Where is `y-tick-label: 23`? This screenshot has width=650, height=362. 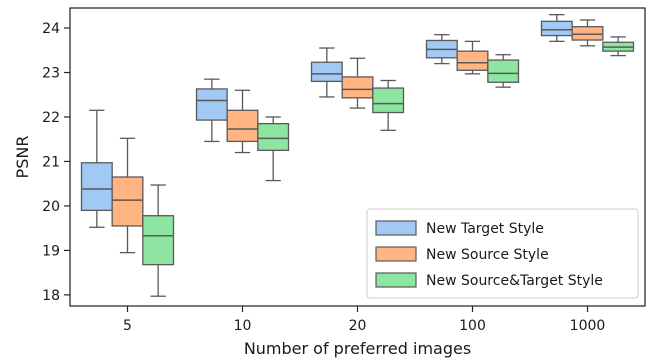
y-tick-label: 23 is located at coordinates (51, 73).